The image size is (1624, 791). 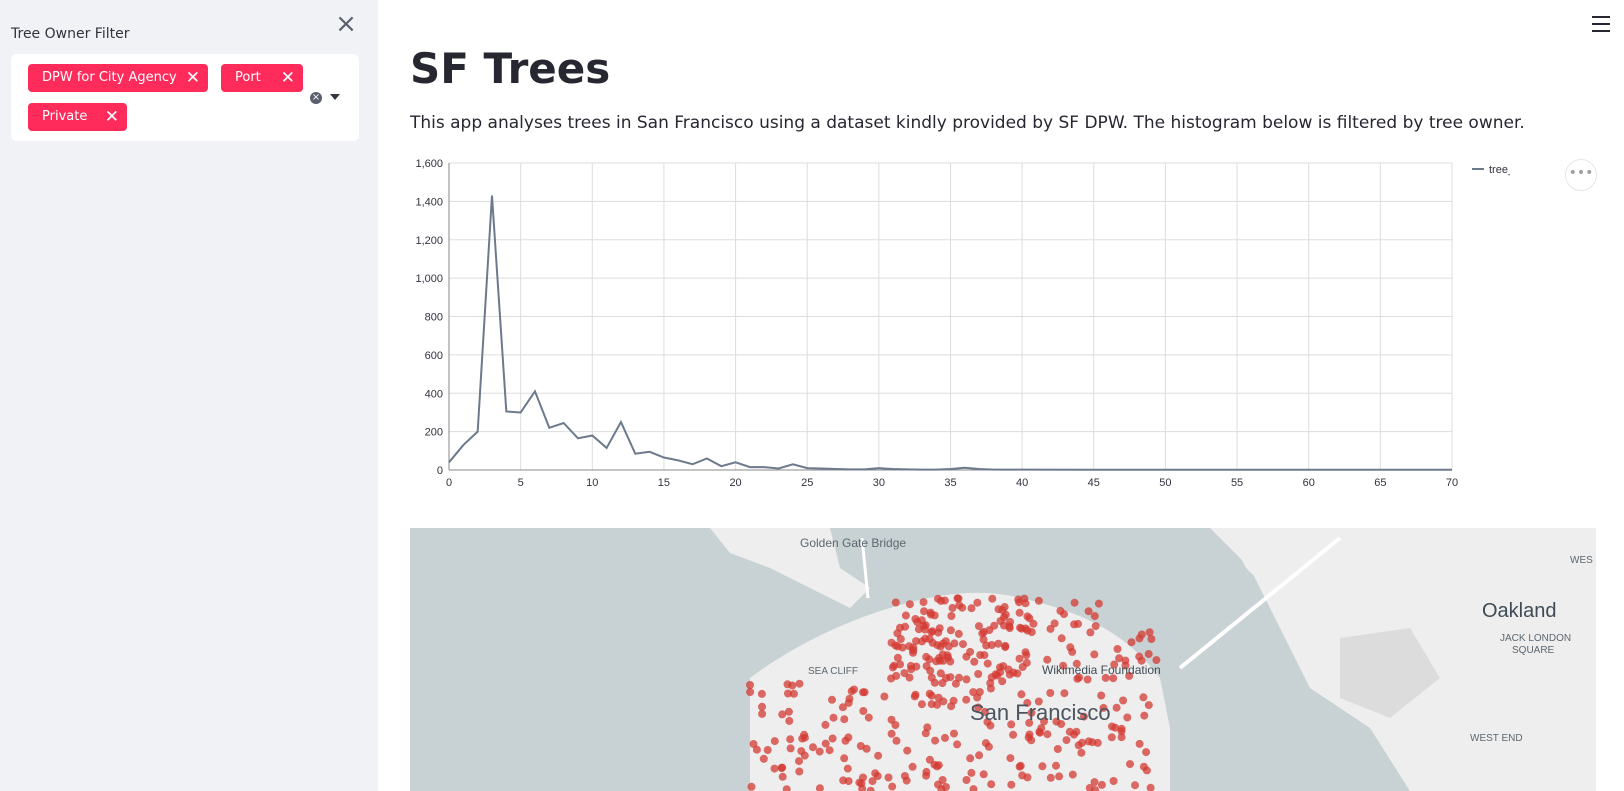 What do you see at coordinates (346, 24) in the screenshot?
I see `close-icon: ×` at bounding box center [346, 24].